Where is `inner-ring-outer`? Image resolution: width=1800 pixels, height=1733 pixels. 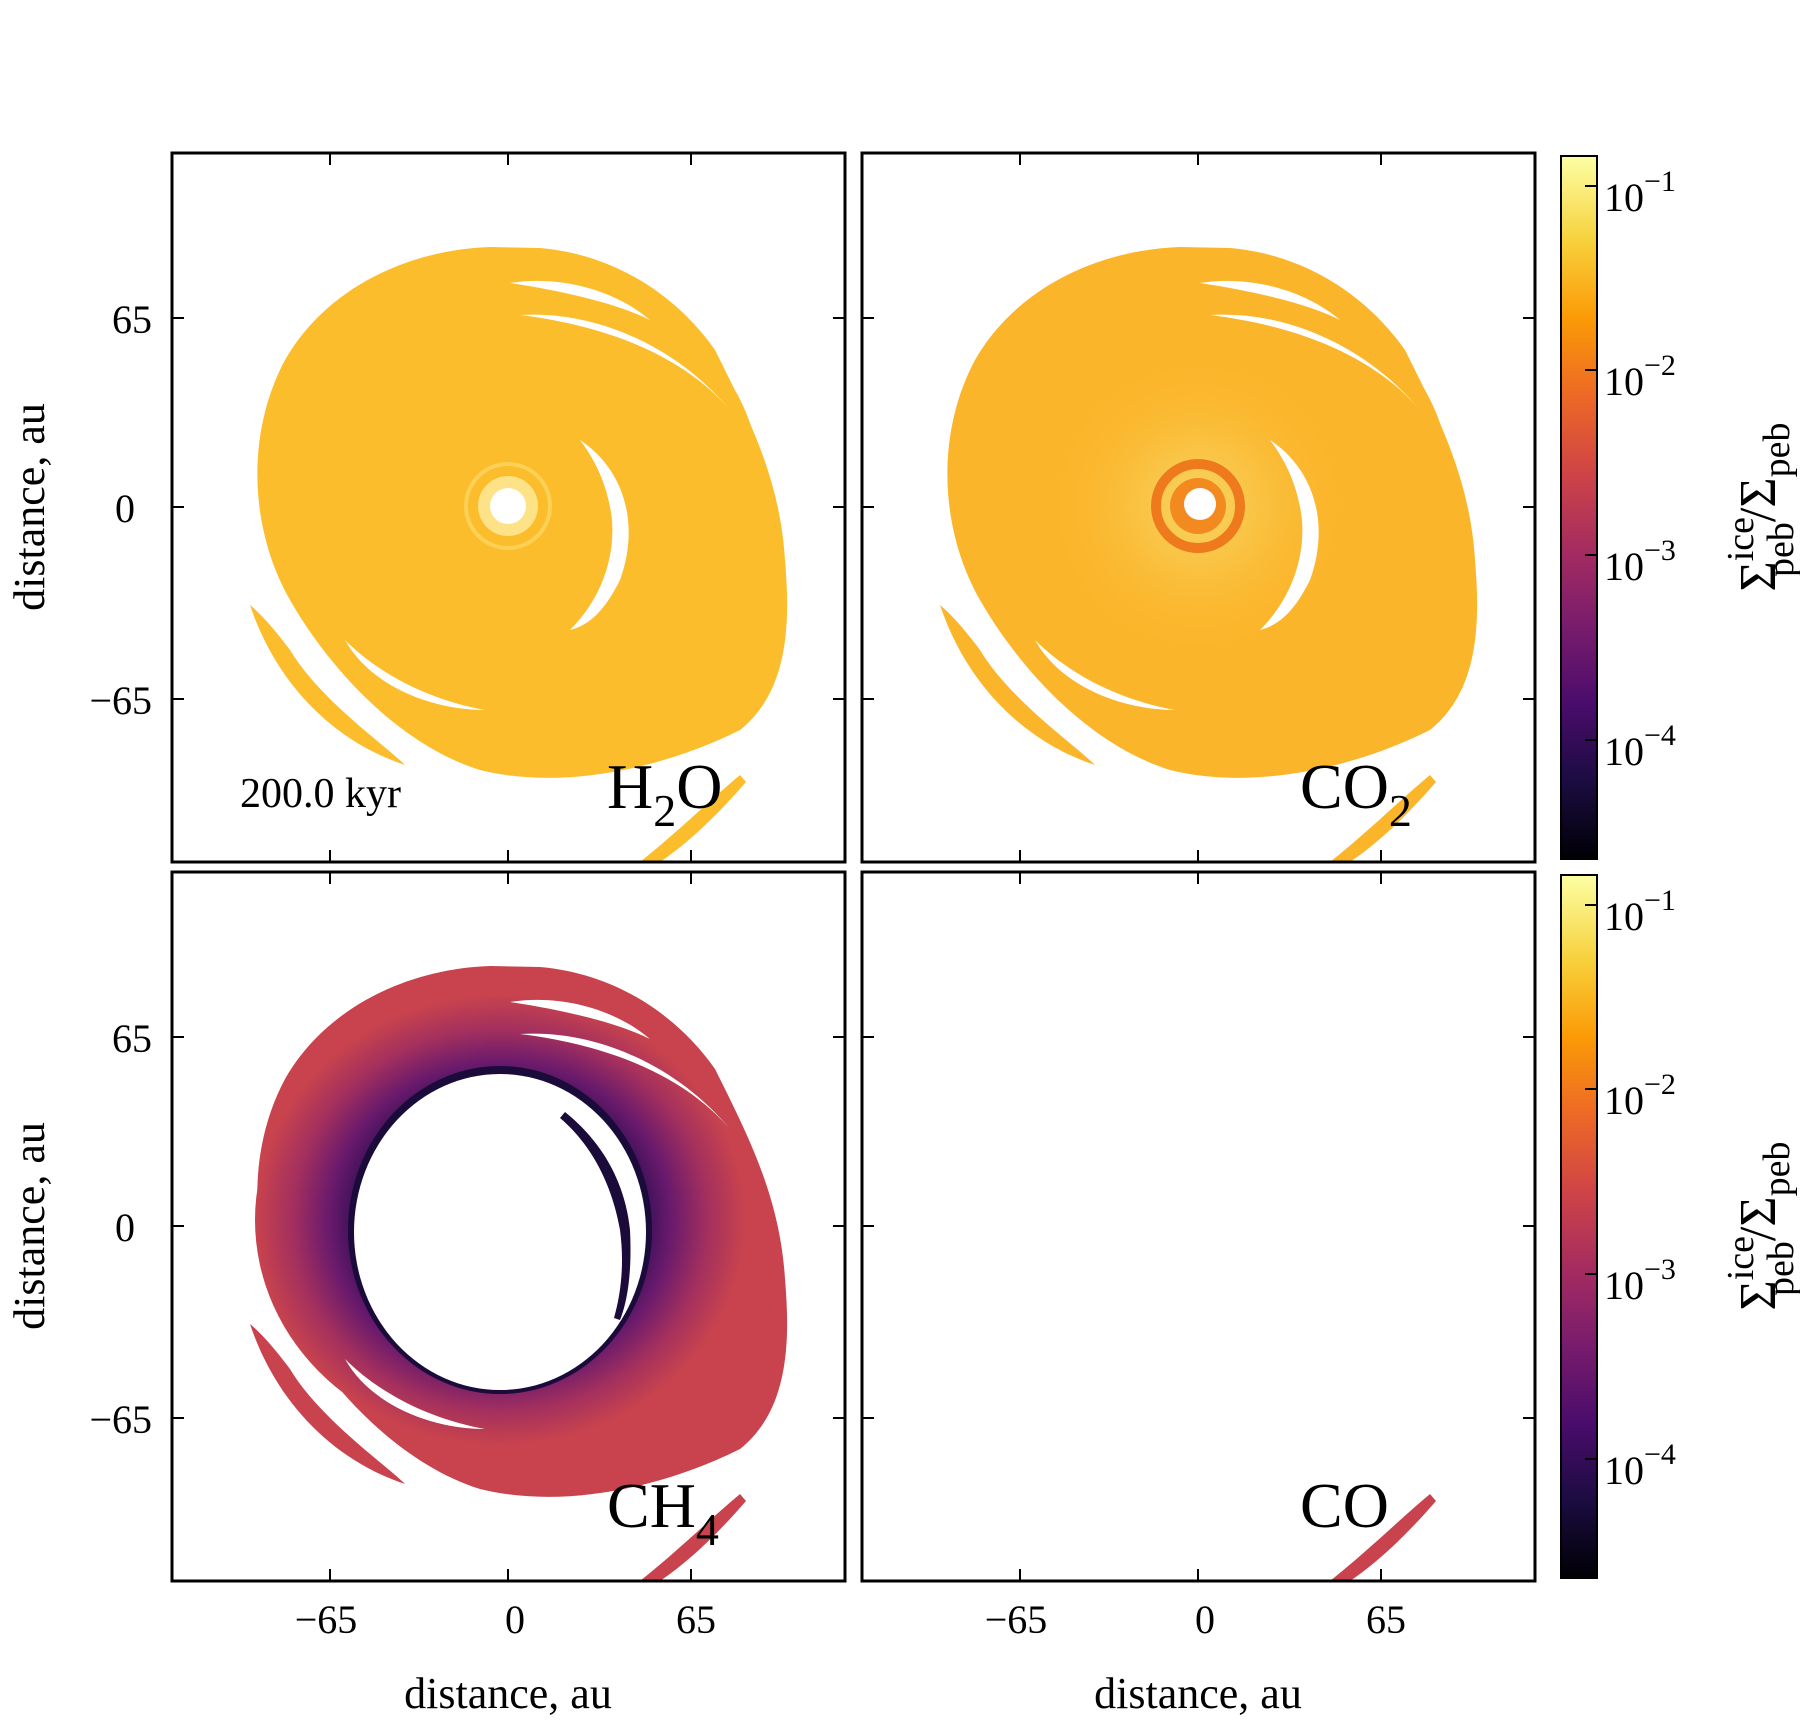
inner-ring-outer is located at coordinates (1198, 506).